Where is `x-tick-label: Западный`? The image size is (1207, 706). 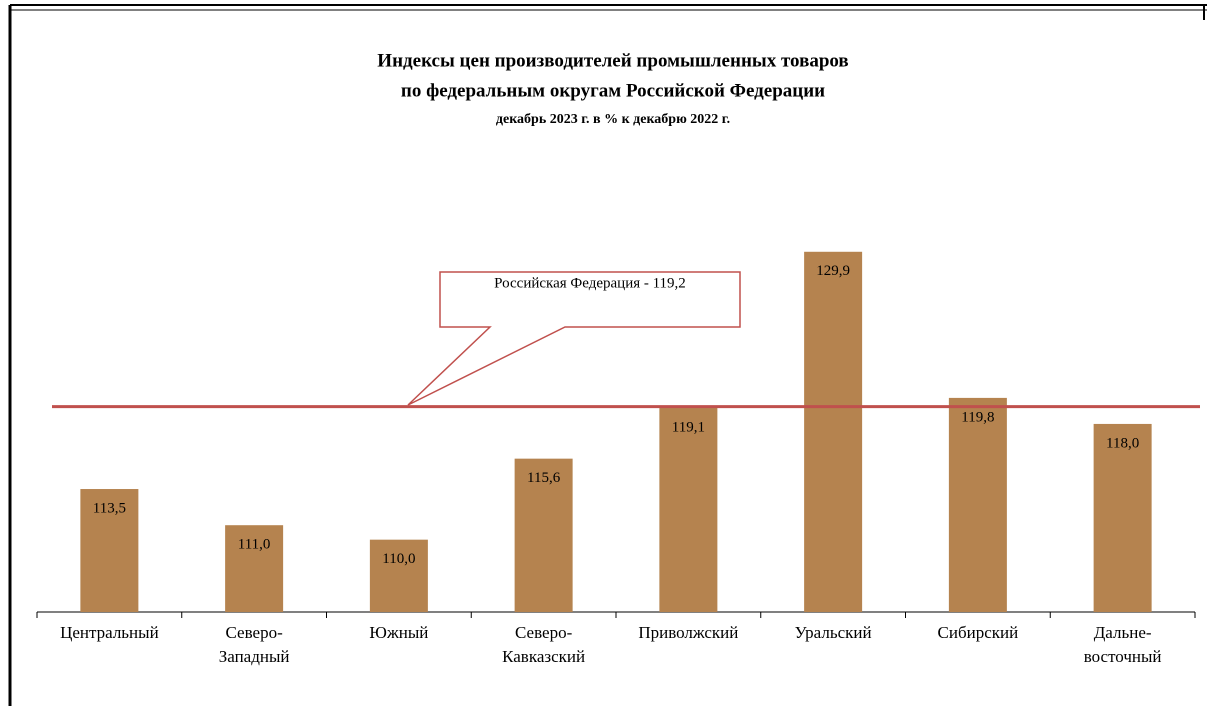
x-tick-label: Западный is located at coordinates (254, 656).